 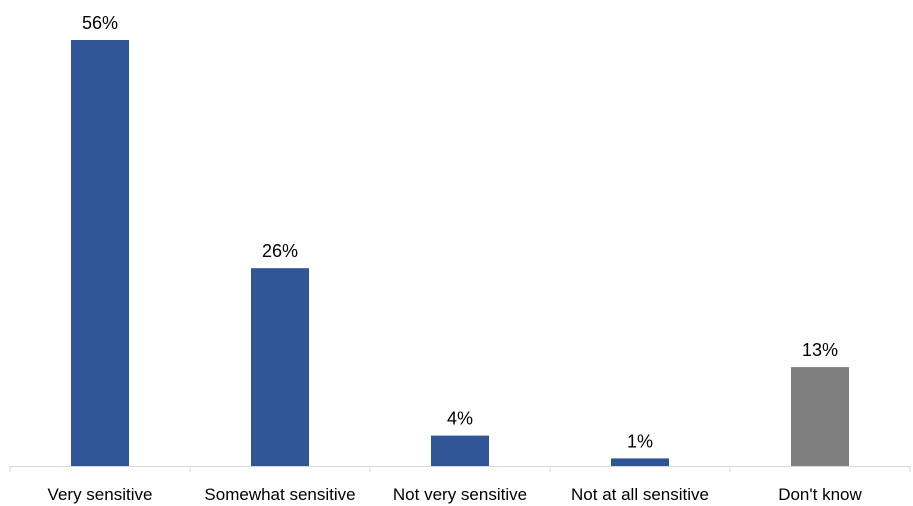 What do you see at coordinates (100, 494) in the screenshot?
I see `category-label-very-sensitive: Very sensitive` at bounding box center [100, 494].